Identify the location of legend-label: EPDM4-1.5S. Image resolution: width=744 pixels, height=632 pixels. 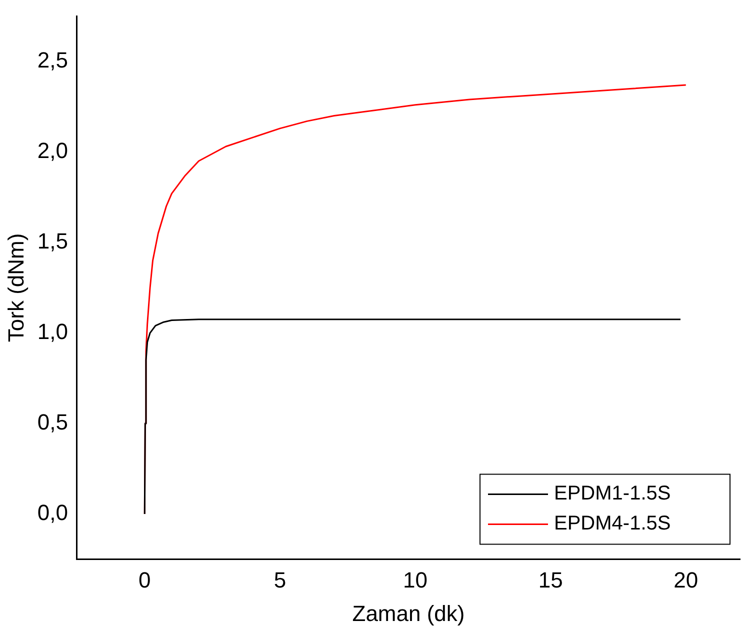
(612, 523).